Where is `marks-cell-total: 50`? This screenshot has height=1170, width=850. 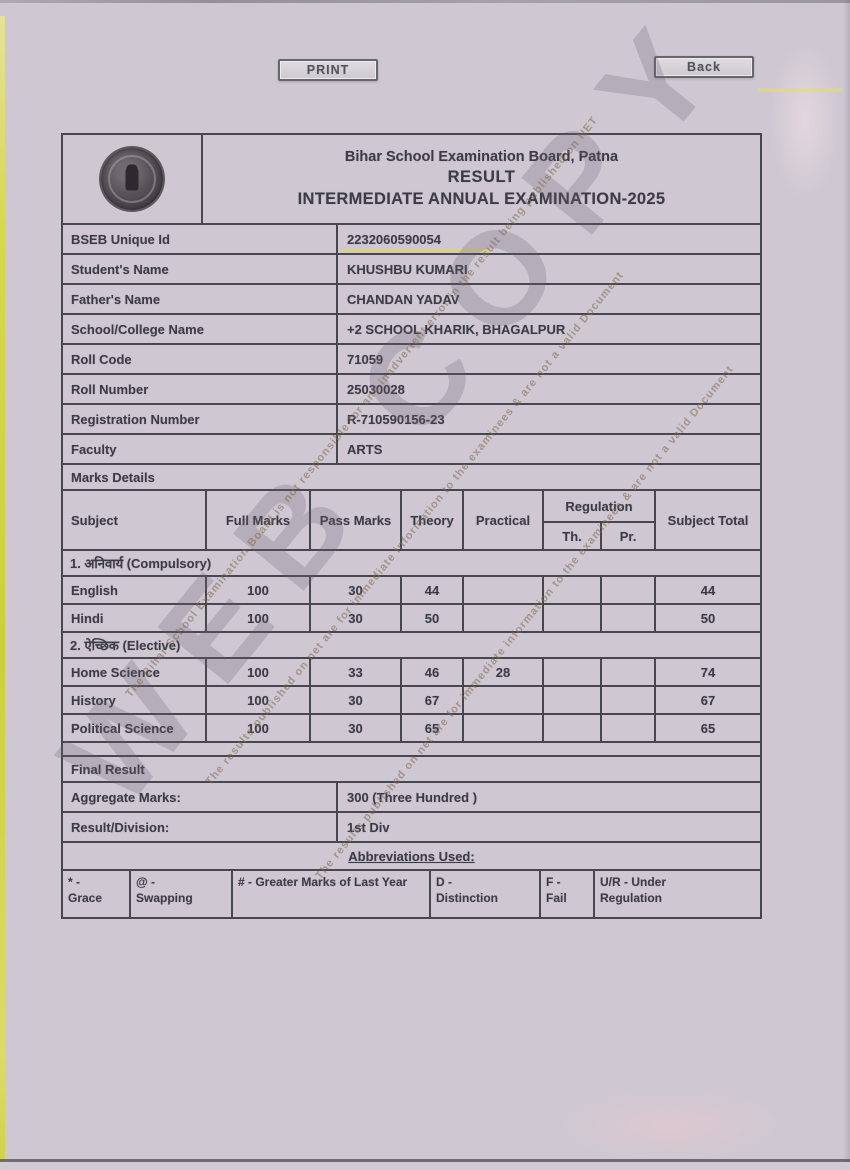
marks-cell-total: 50 is located at coordinates (707, 618).